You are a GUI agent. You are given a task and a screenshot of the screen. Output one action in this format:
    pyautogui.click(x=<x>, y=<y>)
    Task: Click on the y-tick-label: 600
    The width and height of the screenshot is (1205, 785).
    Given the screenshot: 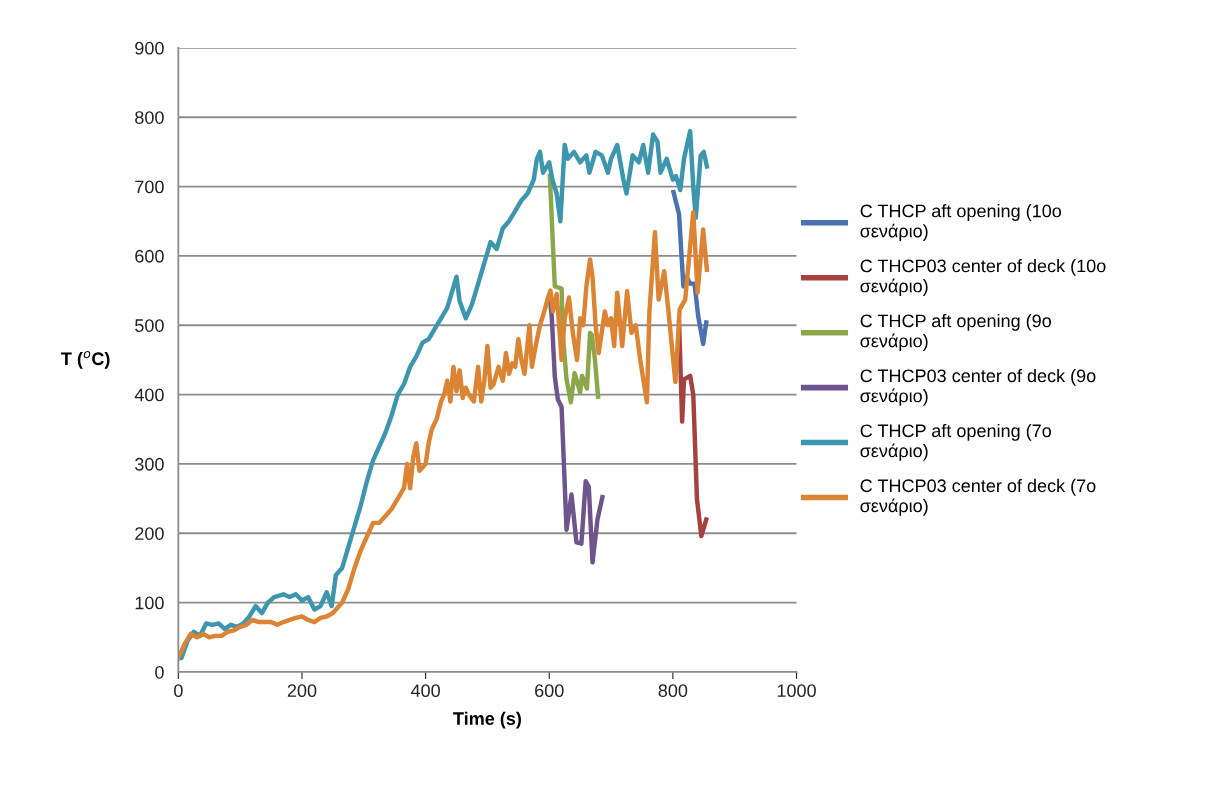 What is the action you would take?
    pyautogui.click(x=149, y=256)
    